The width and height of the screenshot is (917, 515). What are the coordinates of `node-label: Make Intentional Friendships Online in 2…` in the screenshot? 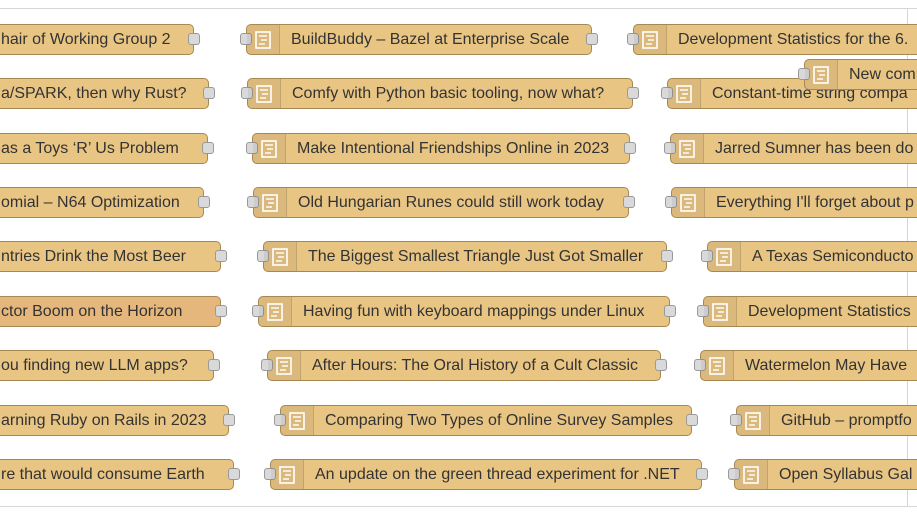 It's located at (453, 148).